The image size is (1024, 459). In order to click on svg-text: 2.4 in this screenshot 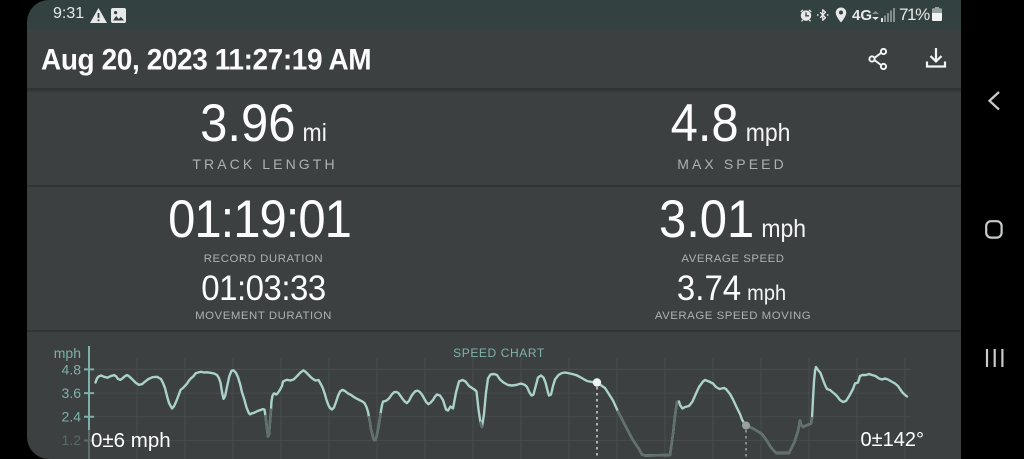, I will do `click(72, 417)`.